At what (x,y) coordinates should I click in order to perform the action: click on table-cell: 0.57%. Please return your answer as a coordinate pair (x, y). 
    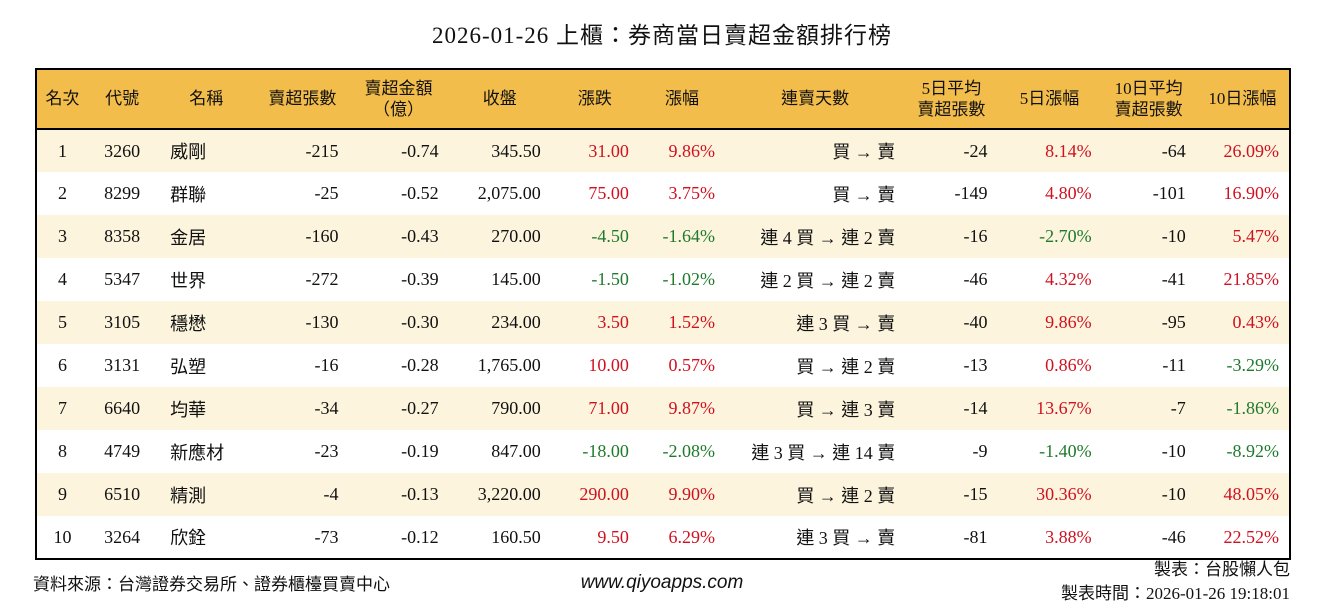
    Looking at the image, I should click on (692, 365).